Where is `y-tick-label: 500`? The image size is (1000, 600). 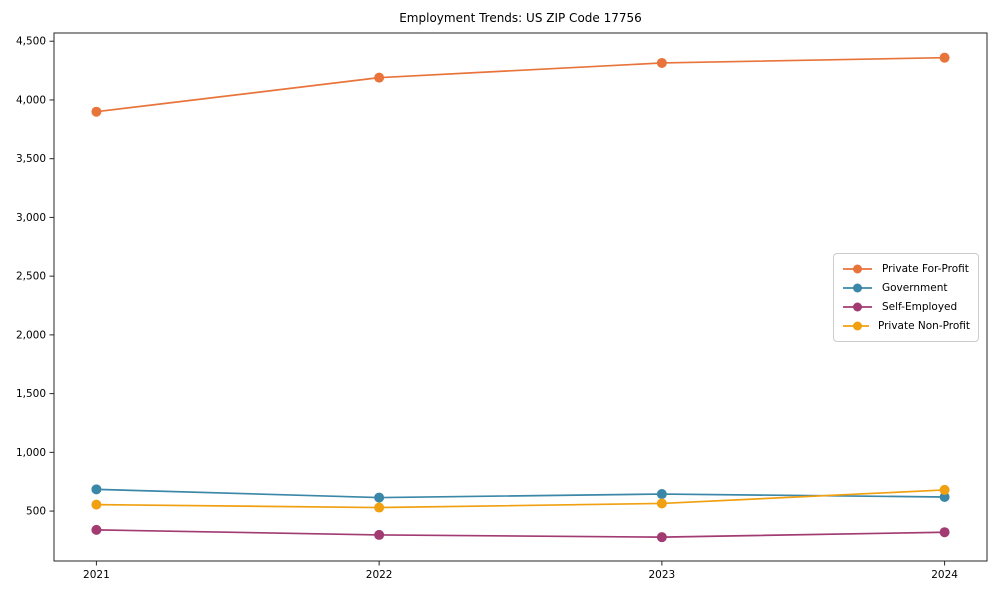
y-tick-label: 500 is located at coordinates (36, 512).